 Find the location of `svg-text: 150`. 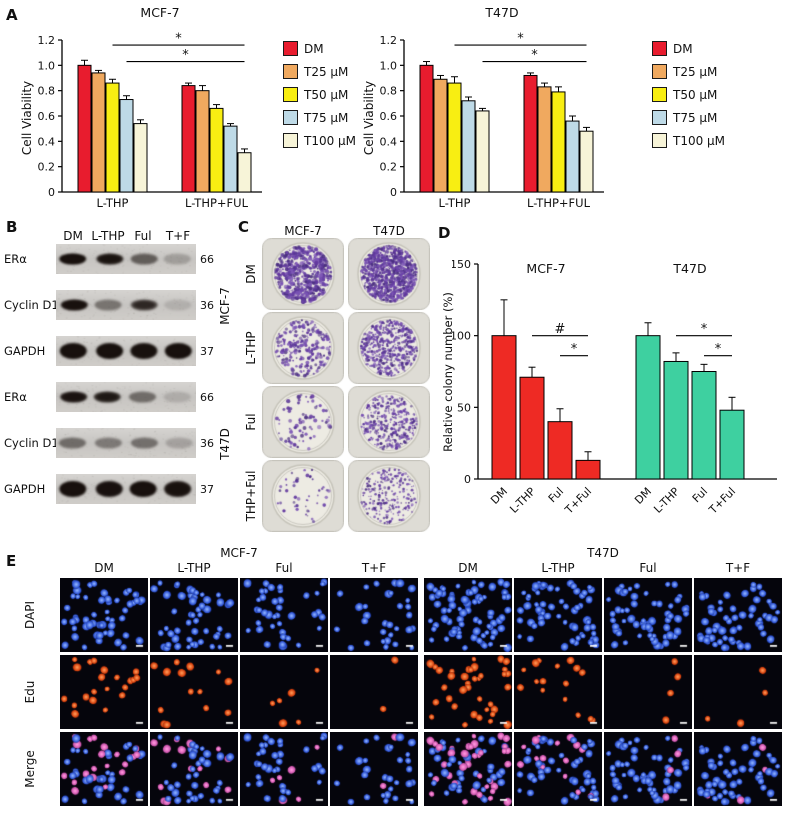

svg-text: 150 is located at coordinates (461, 264).